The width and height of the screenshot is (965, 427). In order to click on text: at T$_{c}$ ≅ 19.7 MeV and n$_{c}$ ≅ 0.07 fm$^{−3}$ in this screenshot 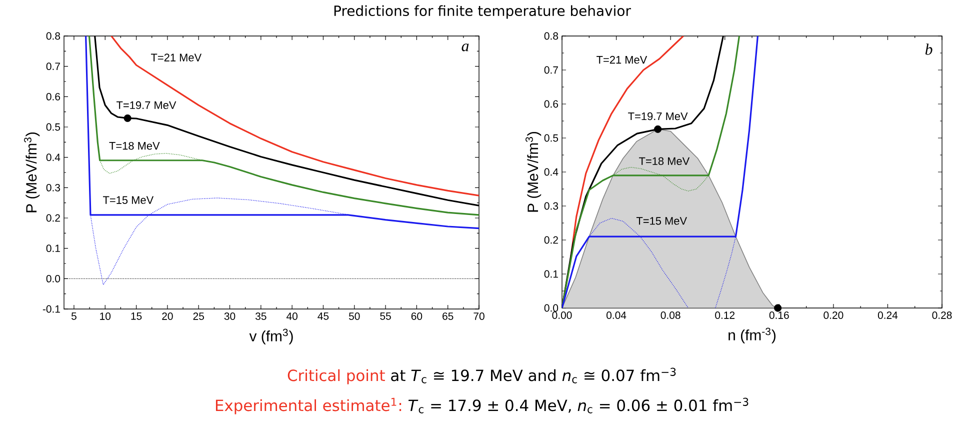, I will do `click(533, 376)`.